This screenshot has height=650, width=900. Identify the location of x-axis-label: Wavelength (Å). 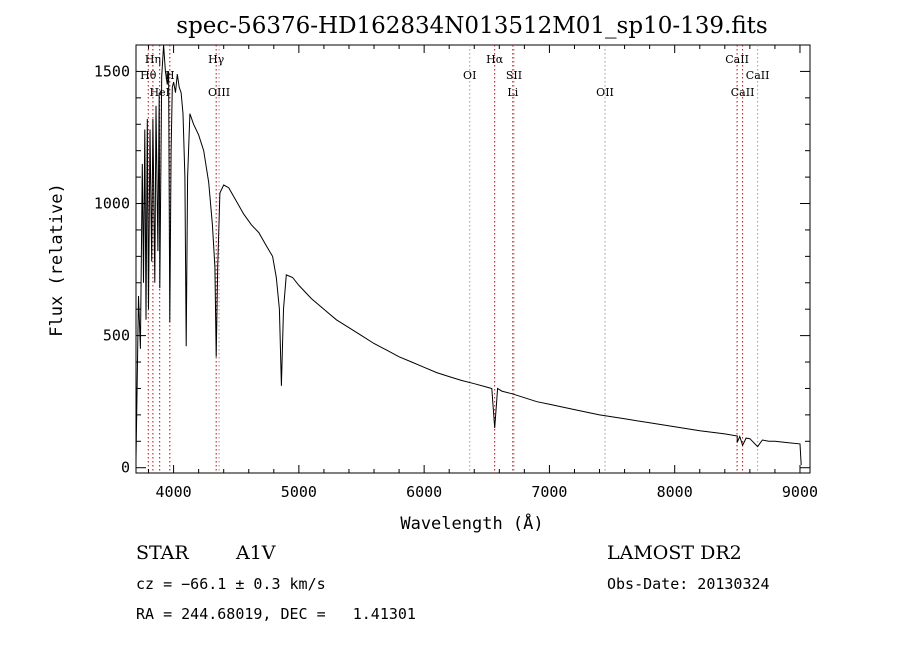
(471, 523).